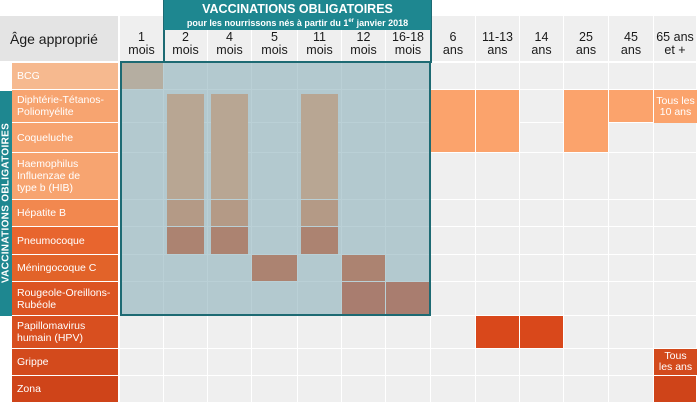  I want to click on age-column-header: 11-13 ans, so click(497, 38).